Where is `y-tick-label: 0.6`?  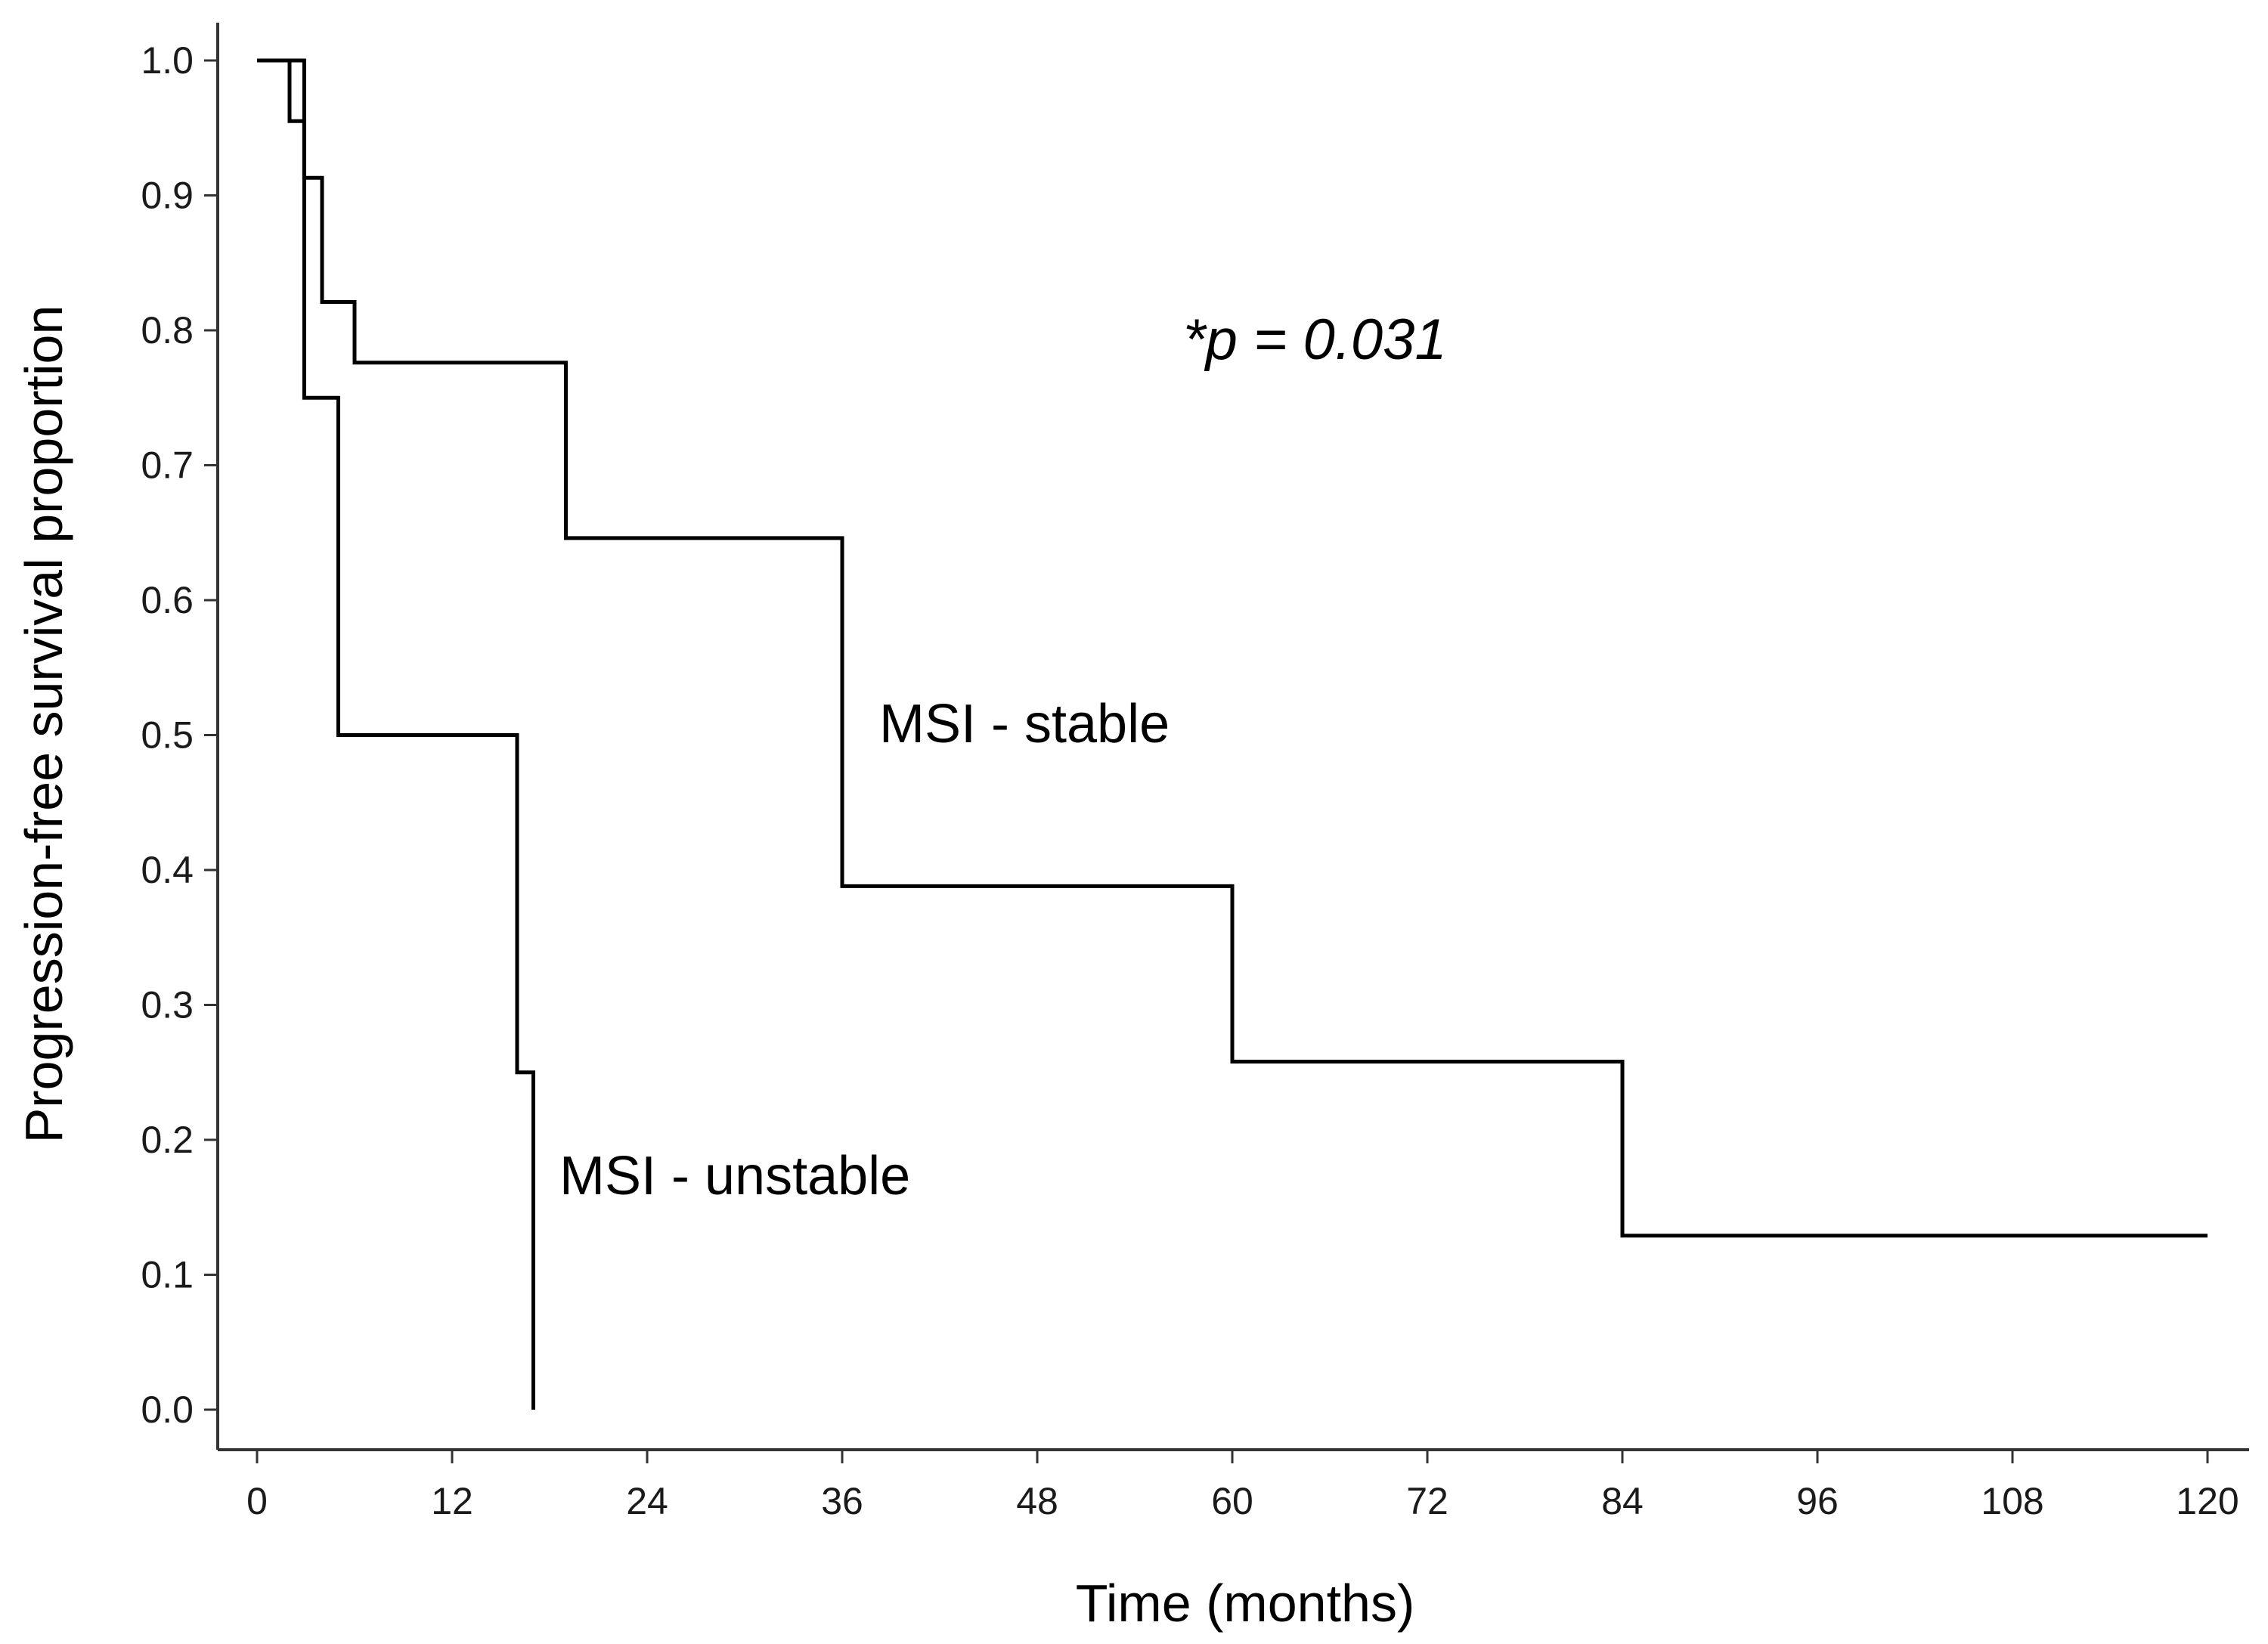
y-tick-label: 0.6 is located at coordinates (167, 600).